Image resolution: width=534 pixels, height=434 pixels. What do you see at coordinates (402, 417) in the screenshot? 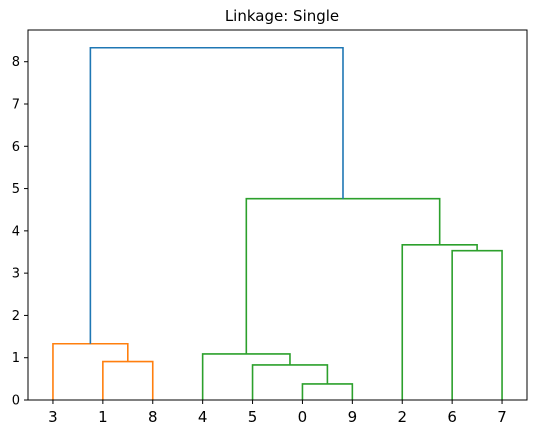
I see `leaf-label: 2` at bounding box center [402, 417].